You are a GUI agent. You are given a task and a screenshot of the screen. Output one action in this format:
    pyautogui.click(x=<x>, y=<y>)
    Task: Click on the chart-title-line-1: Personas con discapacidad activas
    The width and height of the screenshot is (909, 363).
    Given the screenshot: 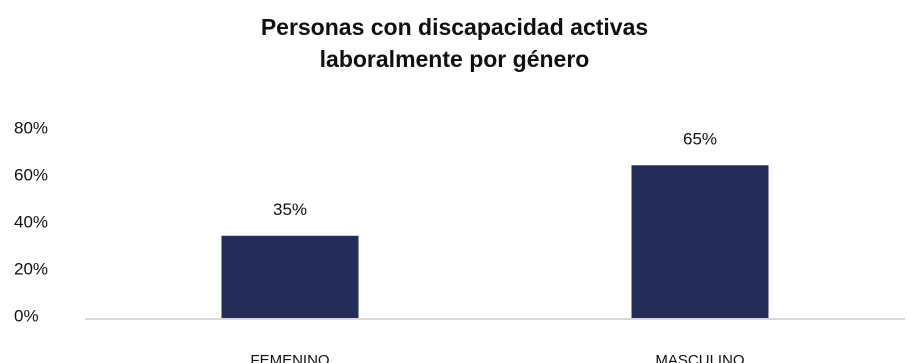 What is the action you would take?
    pyautogui.click(x=454, y=27)
    